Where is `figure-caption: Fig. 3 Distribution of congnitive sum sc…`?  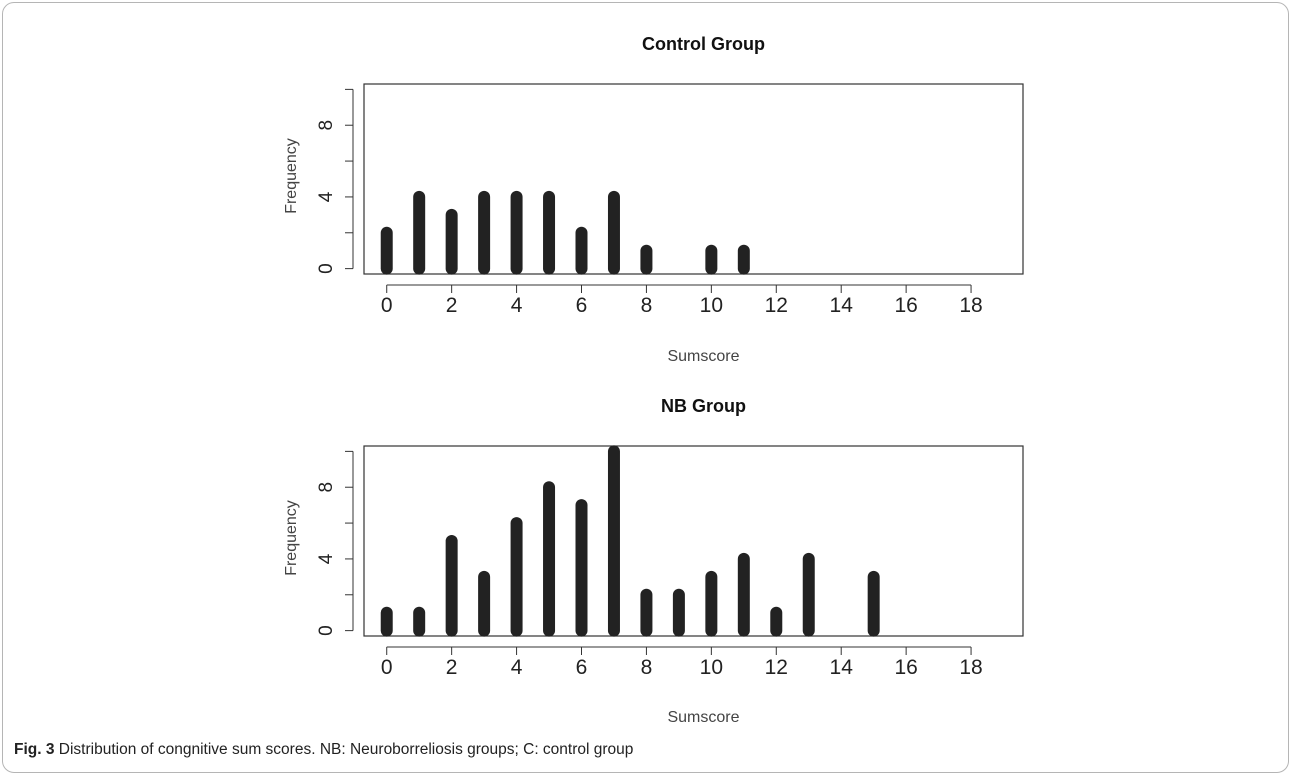 figure-caption: Fig. 3 Distribution of congnitive sum sc… is located at coordinates (323, 750).